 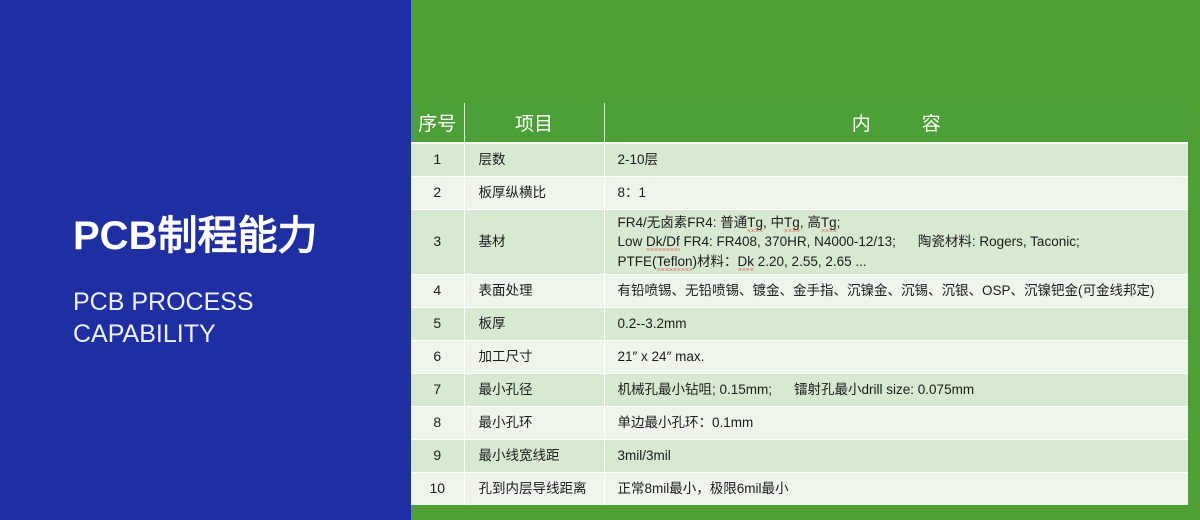 What do you see at coordinates (438, 324) in the screenshot?
I see `cell-no: 5` at bounding box center [438, 324].